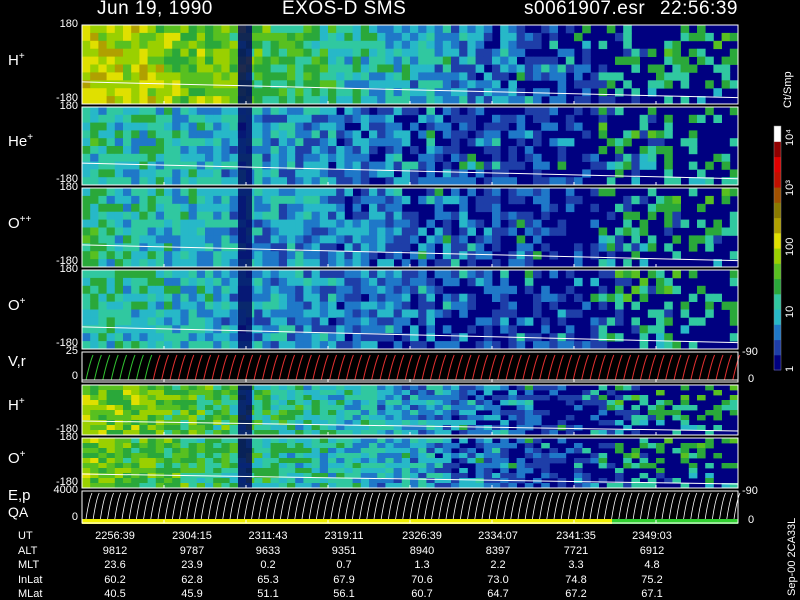 The width and height of the screenshot is (800, 600). Describe the element at coordinates (410, 64) in the screenshot. I see `panel-h-plus` at that location.